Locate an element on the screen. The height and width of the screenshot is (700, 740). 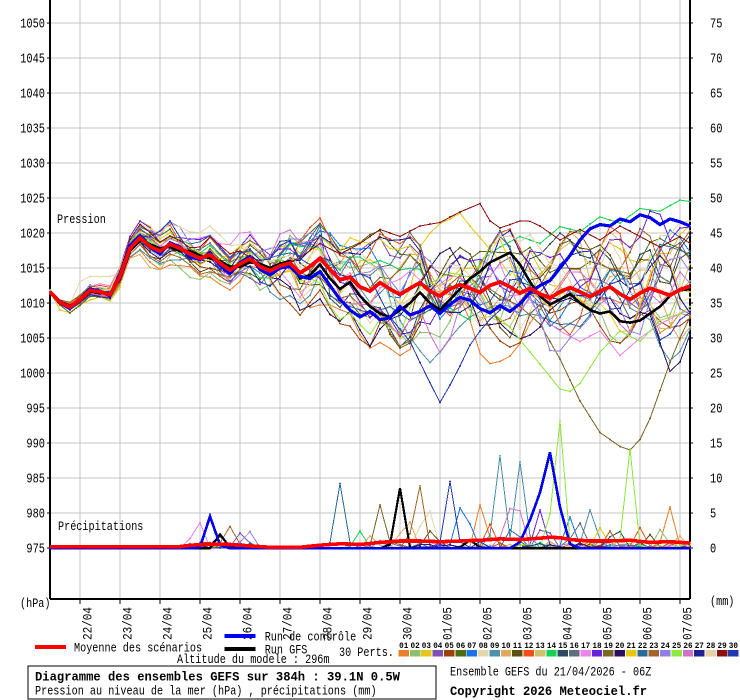
svg-text: 75 is located at coordinates (716, 25).